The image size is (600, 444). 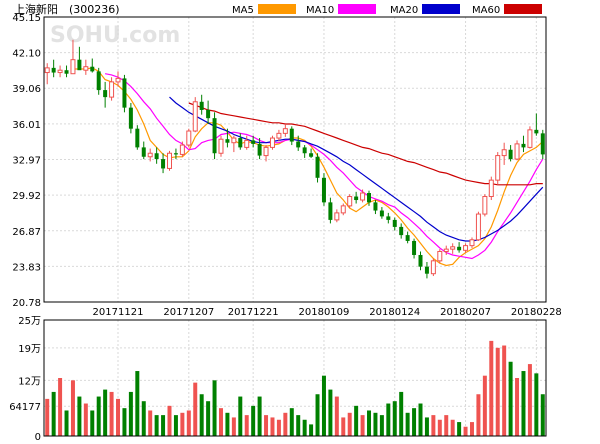 I want to click on legend-label-ma60: MA60, so click(x=486, y=10).